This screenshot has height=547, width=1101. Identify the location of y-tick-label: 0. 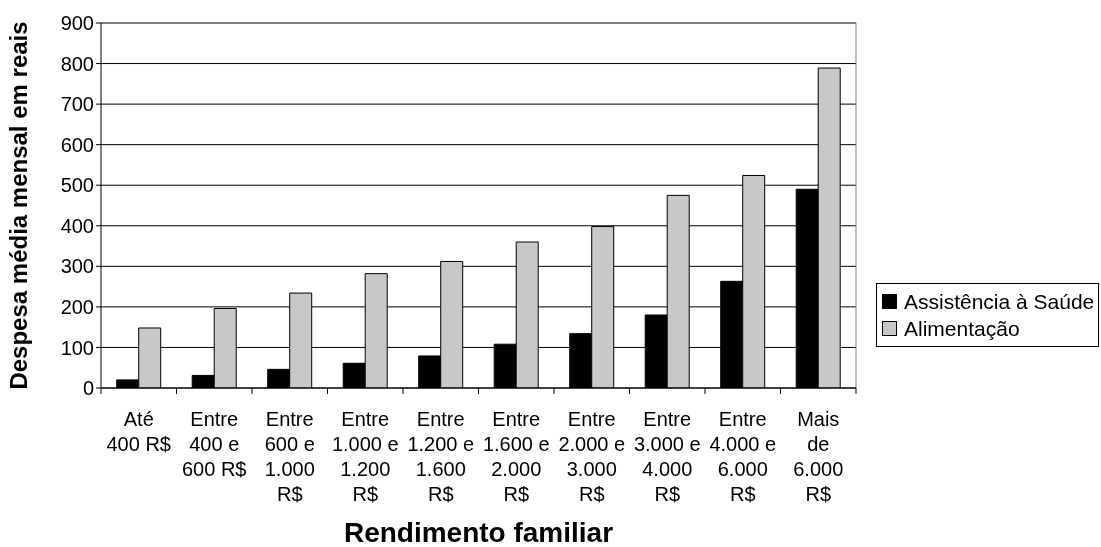
(88, 388).